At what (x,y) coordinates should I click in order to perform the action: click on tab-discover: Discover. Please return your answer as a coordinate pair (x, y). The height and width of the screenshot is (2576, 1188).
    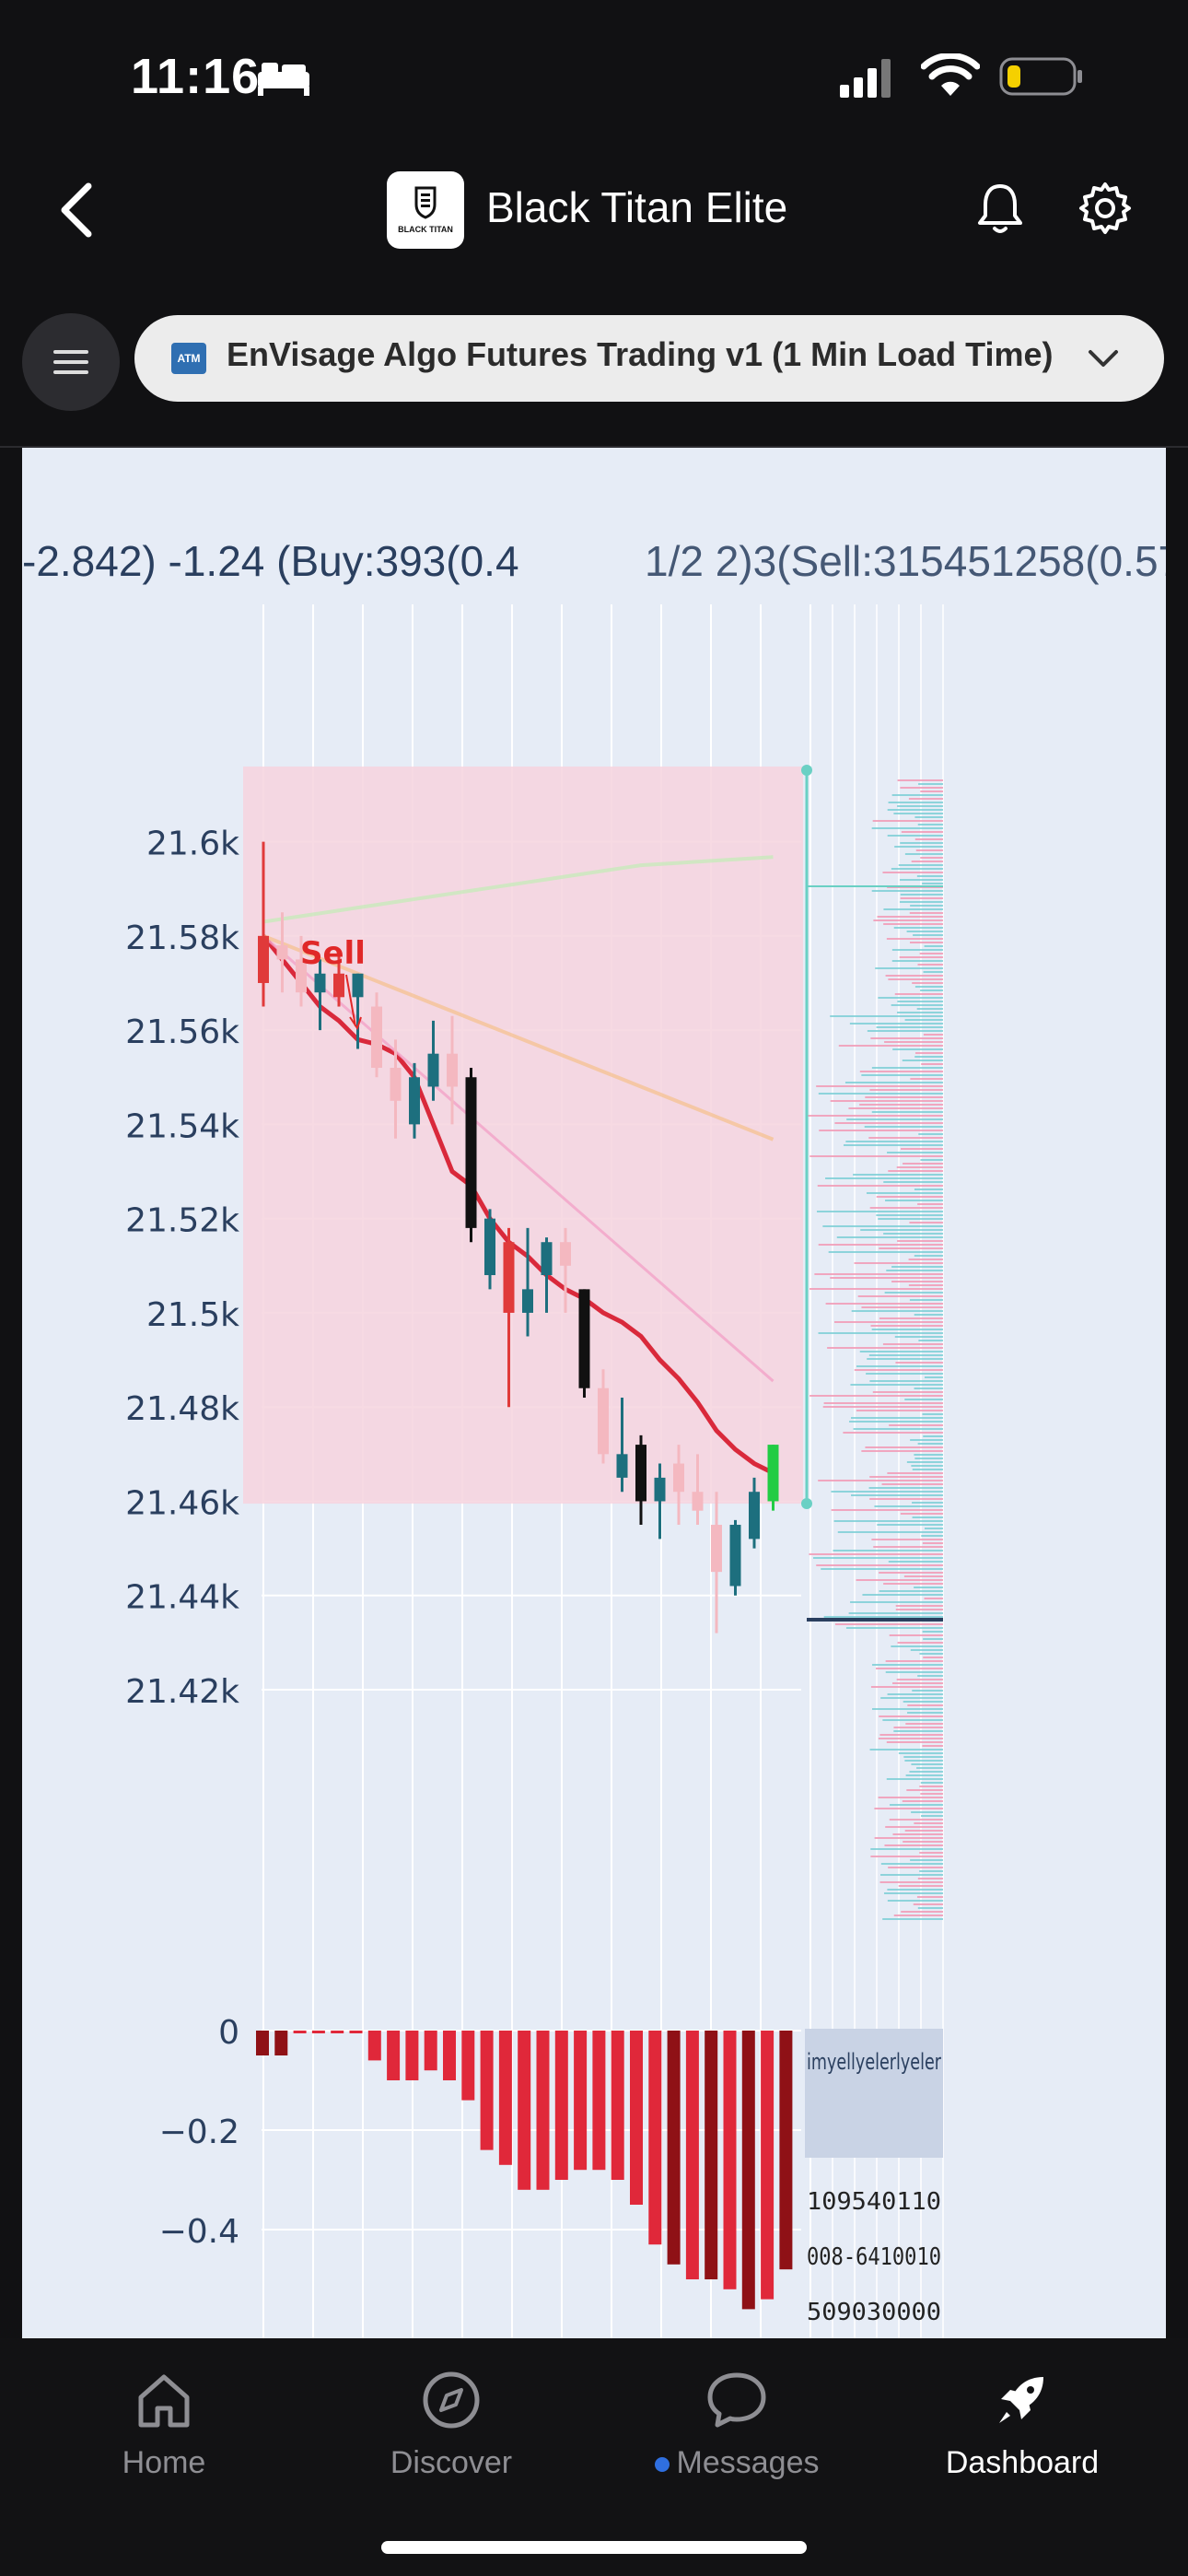
    Looking at the image, I should click on (451, 2428).